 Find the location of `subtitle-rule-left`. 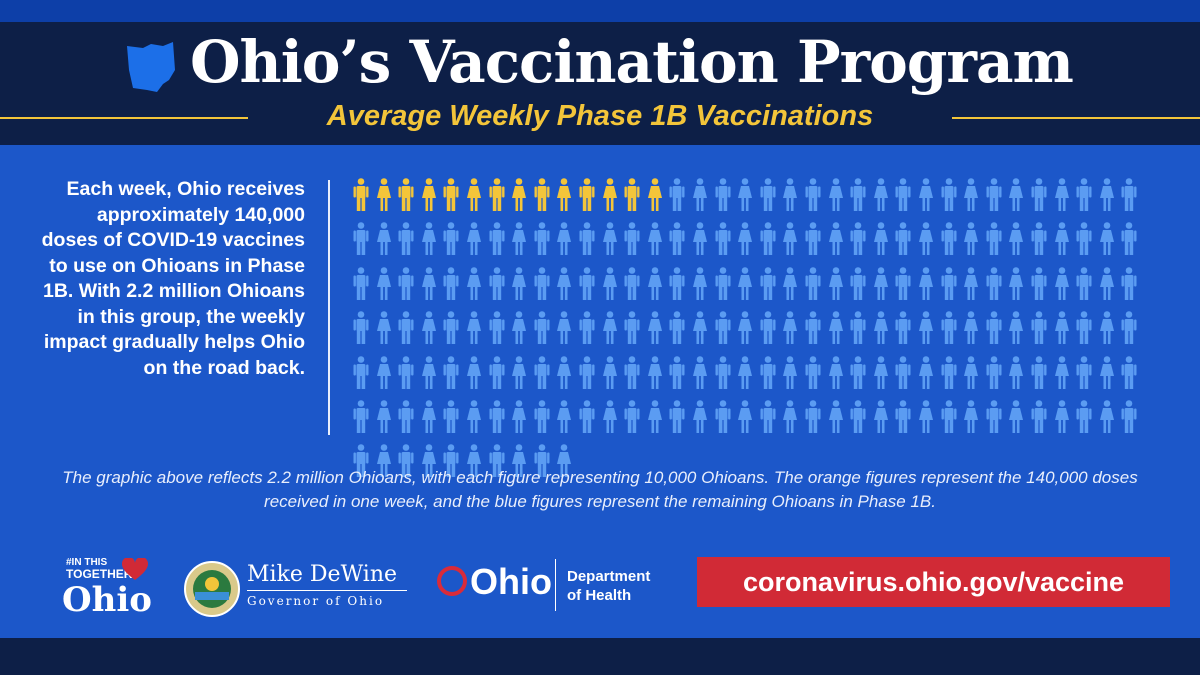

subtitle-rule-left is located at coordinates (124, 118).